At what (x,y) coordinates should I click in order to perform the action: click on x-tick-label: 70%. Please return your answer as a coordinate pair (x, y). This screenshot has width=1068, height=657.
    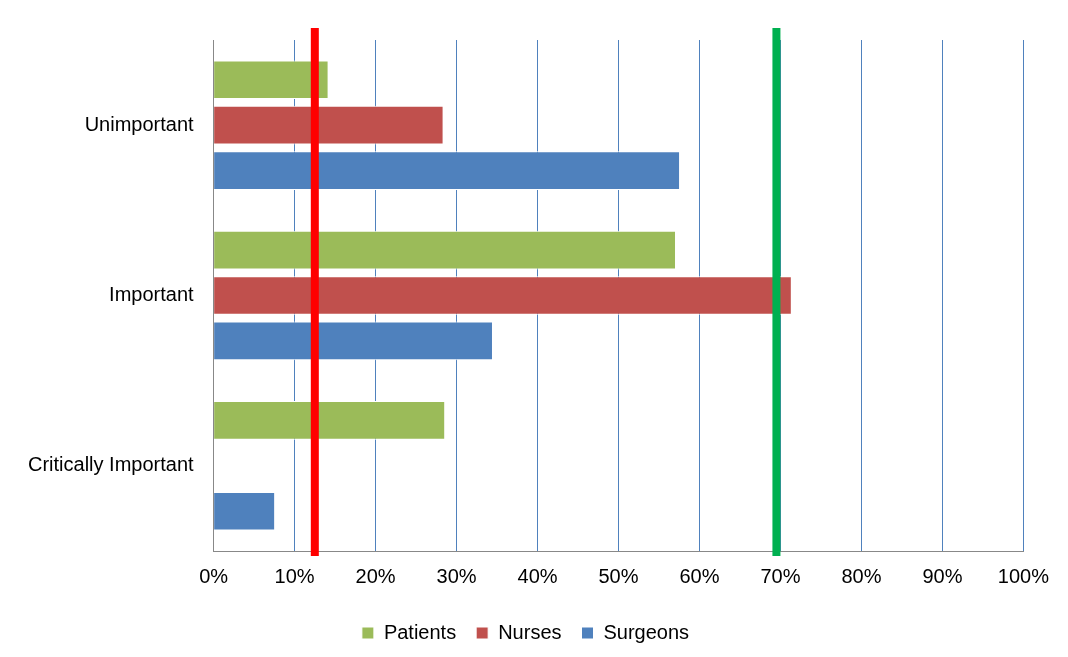
    Looking at the image, I should click on (780, 575).